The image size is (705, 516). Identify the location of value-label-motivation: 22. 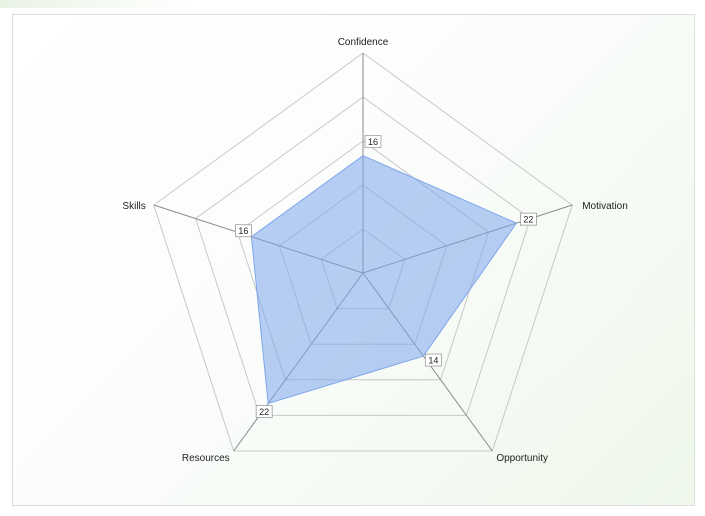
(528, 219).